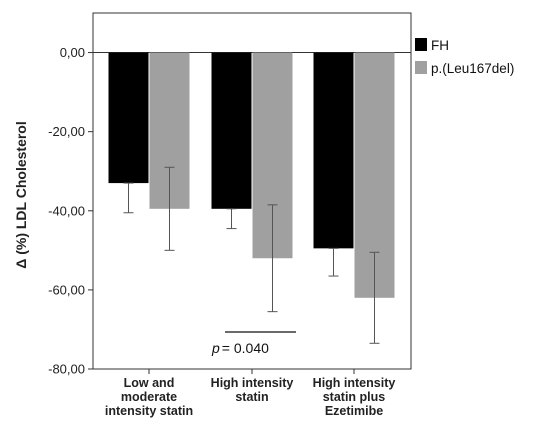 The height and width of the screenshot is (424, 538). Describe the element at coordinates (66, 210) in the screenshot. I see `y-tick-label: -40,00` at that location.